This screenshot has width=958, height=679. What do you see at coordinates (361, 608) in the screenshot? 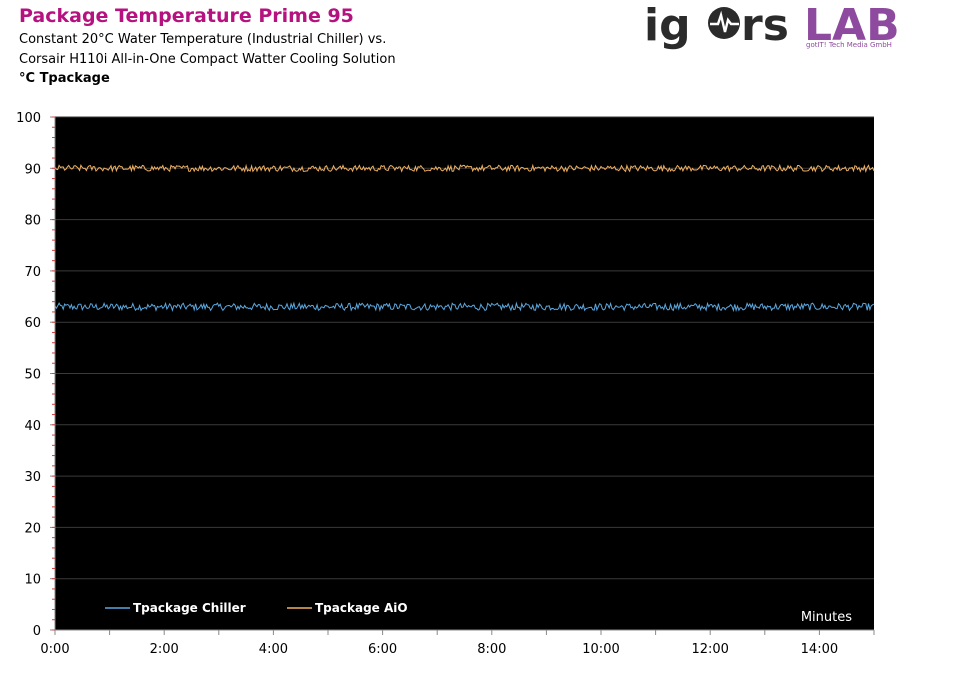
I see `legend-label: Tpackage AiO` at bounding box center [361, 608].